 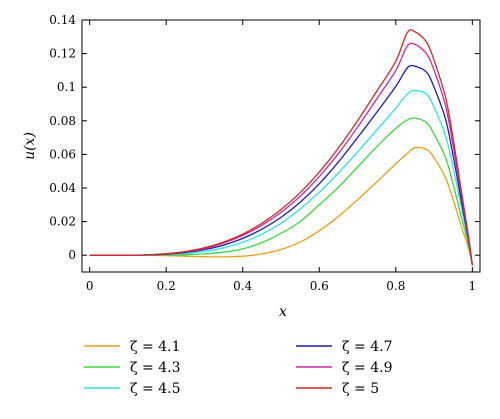 What do you see at coordinates (62, 121) in the screenshot?
I see `y-tick-label: 0.08` at bounding box center [62, 121].